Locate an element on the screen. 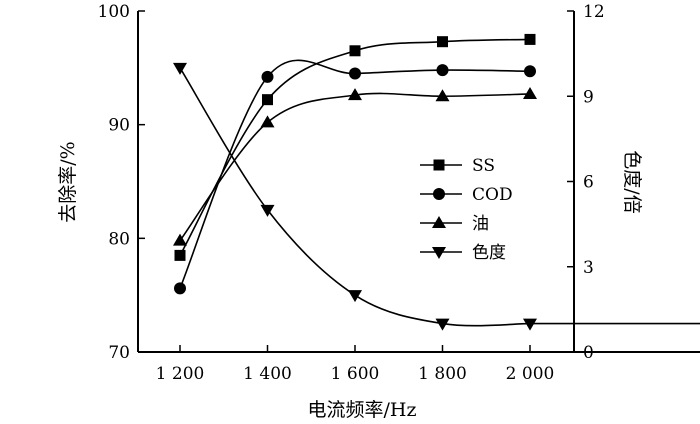 This screenshot has width=700, height=424. x-tick-label: 1 200 is located at coordinates (180, 374).